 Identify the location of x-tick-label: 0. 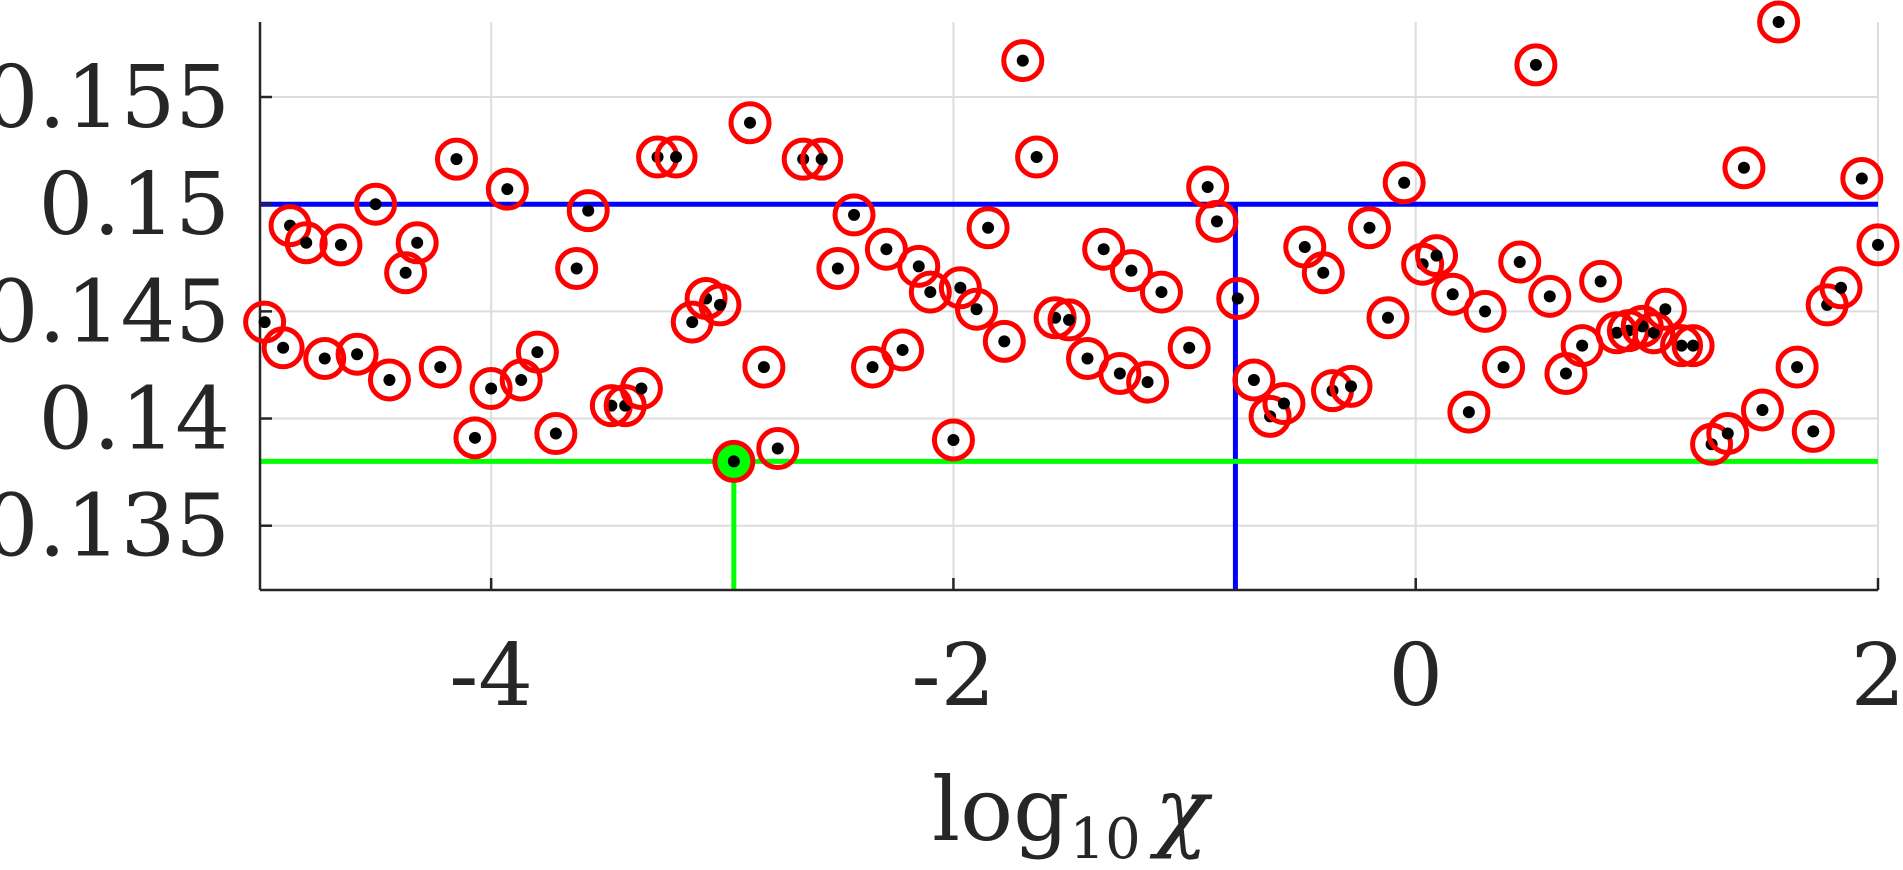
(1415, 676).